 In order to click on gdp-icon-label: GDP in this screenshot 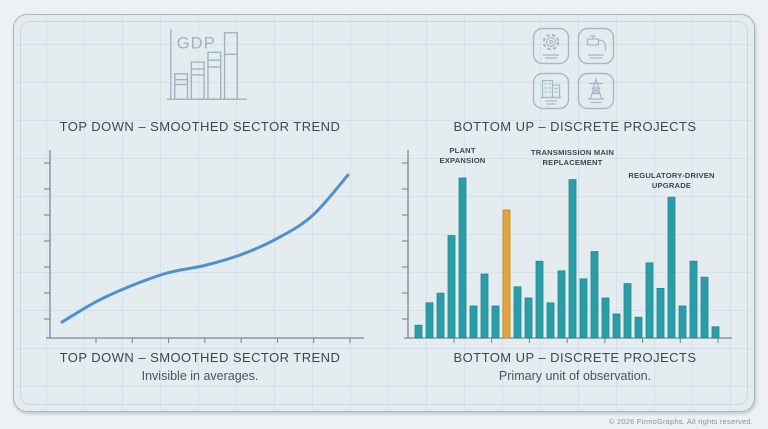, I will do `click(196, 42)`.